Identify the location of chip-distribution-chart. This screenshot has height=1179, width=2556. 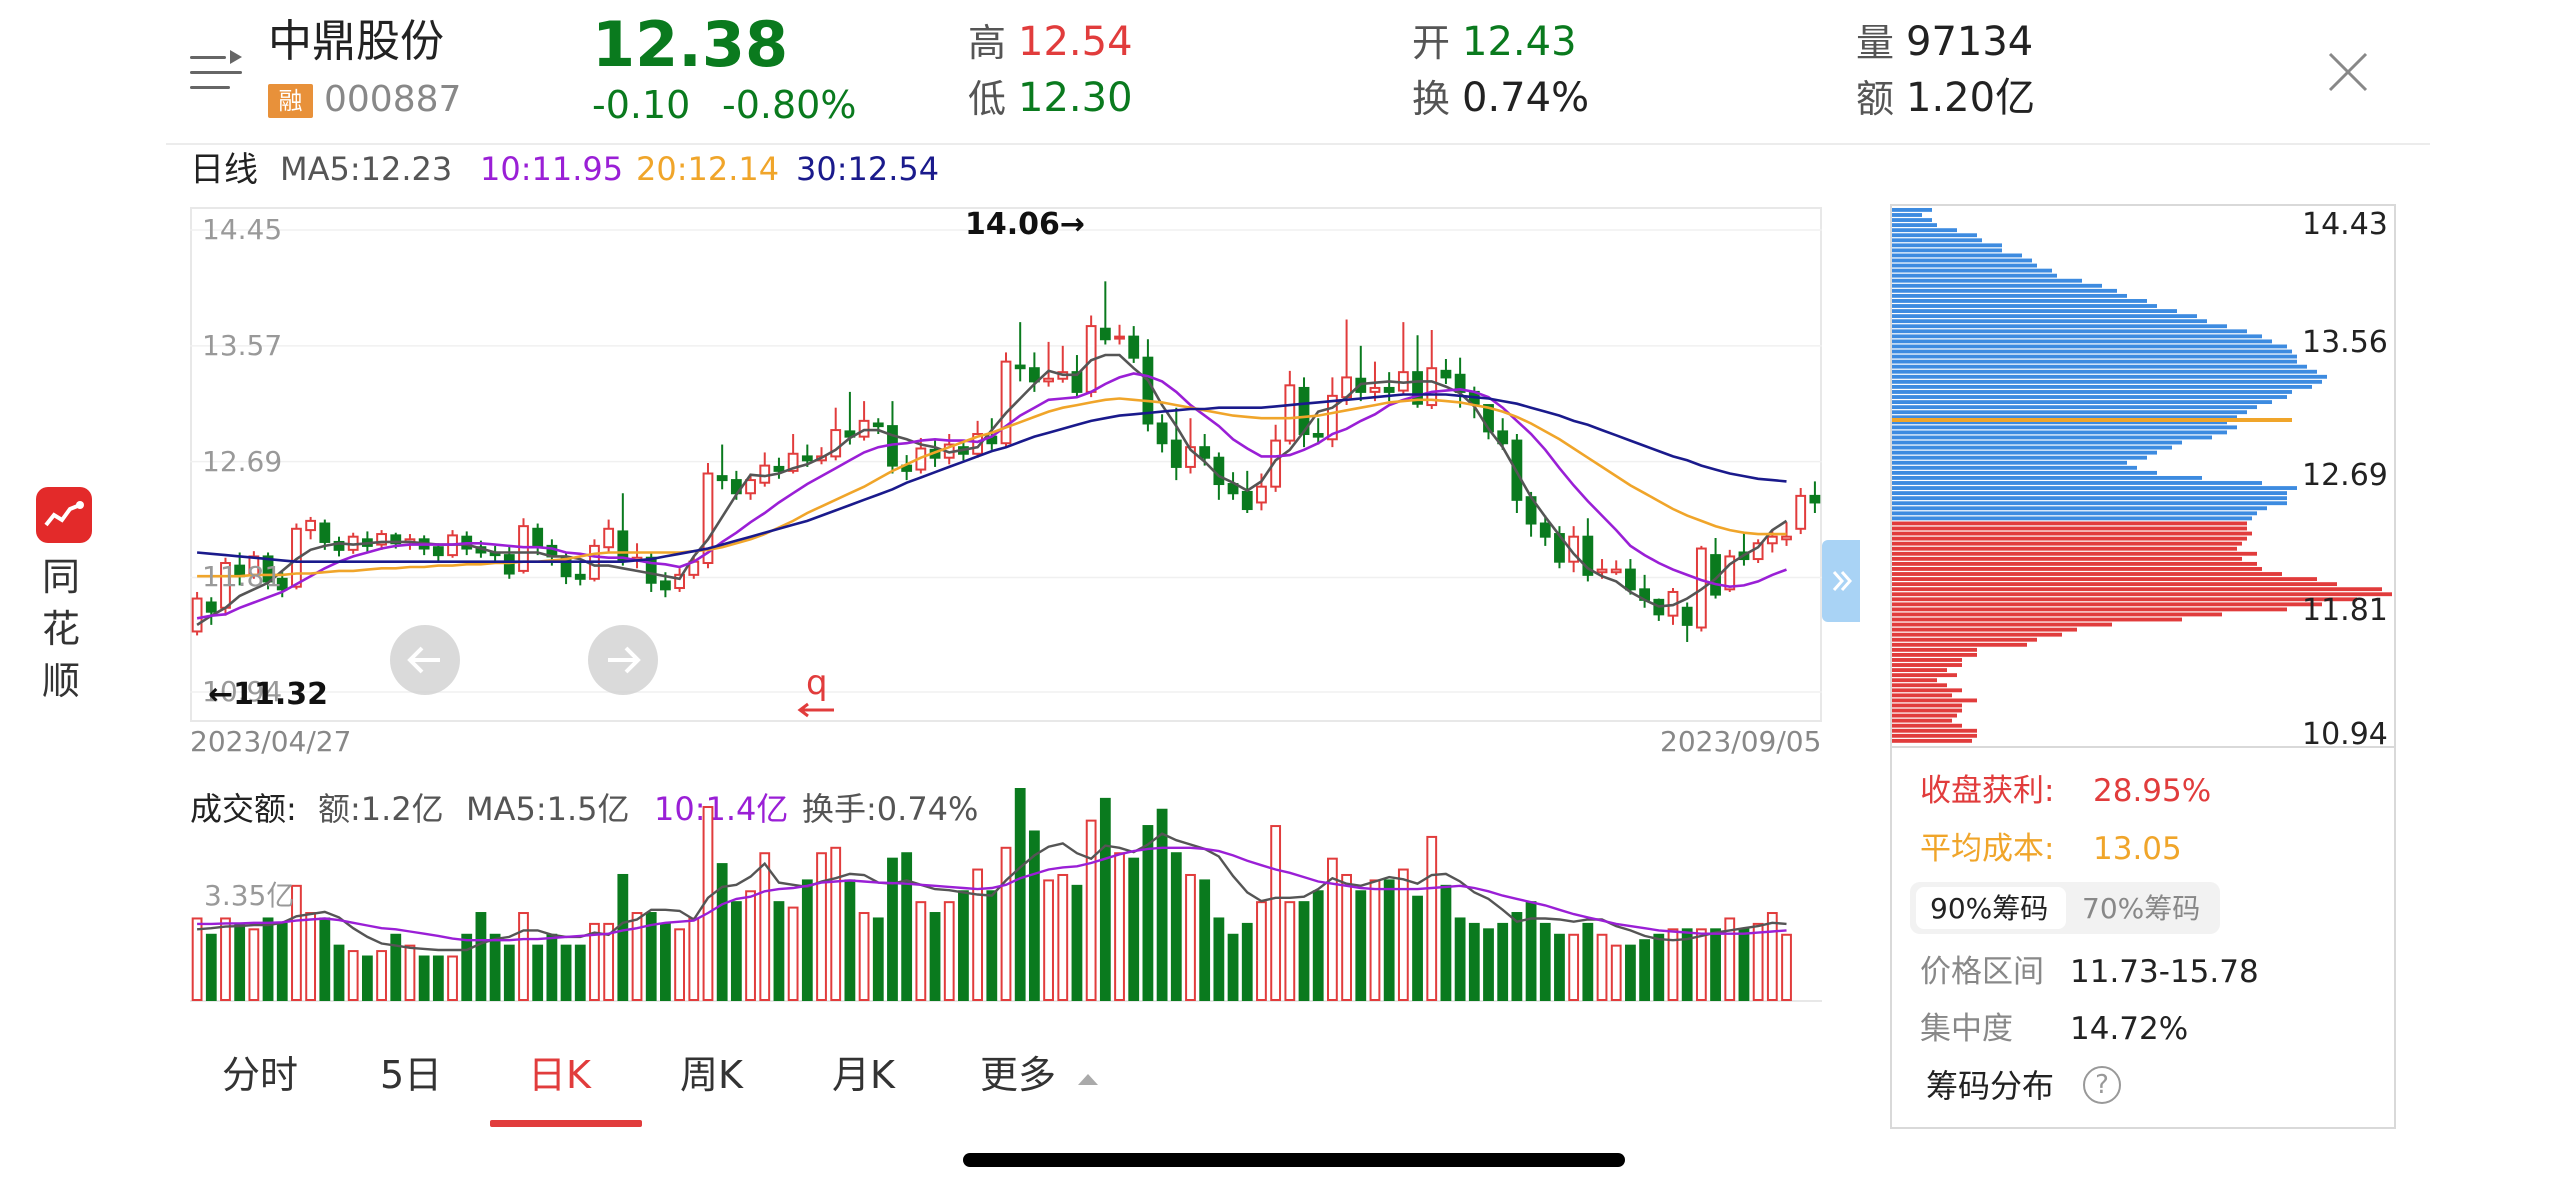
(2143, 476).